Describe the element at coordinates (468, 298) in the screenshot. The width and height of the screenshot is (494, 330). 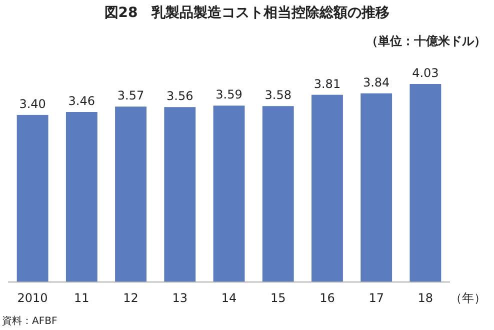
I see `x-axis-title: （年）` at that location.